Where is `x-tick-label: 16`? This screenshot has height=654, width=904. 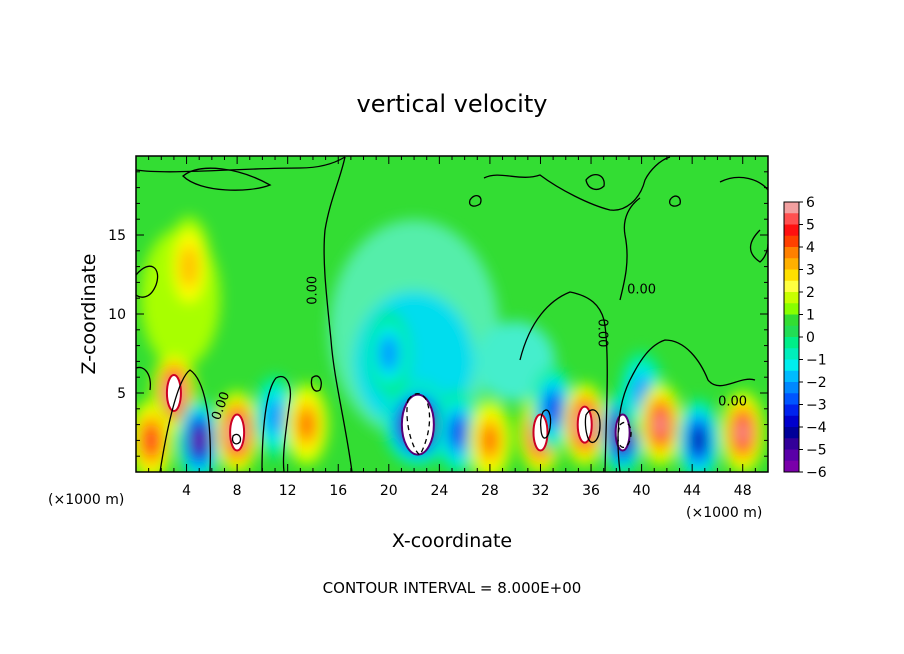 x-tick-label: 16 is located at coordinates (338, 491).